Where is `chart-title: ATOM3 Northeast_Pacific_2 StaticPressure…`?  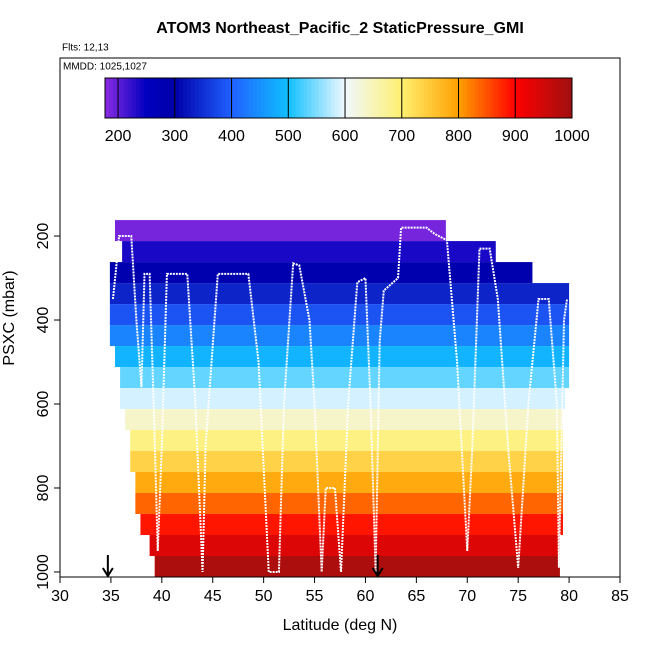 chart-title: ATOM3 Northeast_Pacific_2 StaticPressure… is located at coordinates (340, 28).